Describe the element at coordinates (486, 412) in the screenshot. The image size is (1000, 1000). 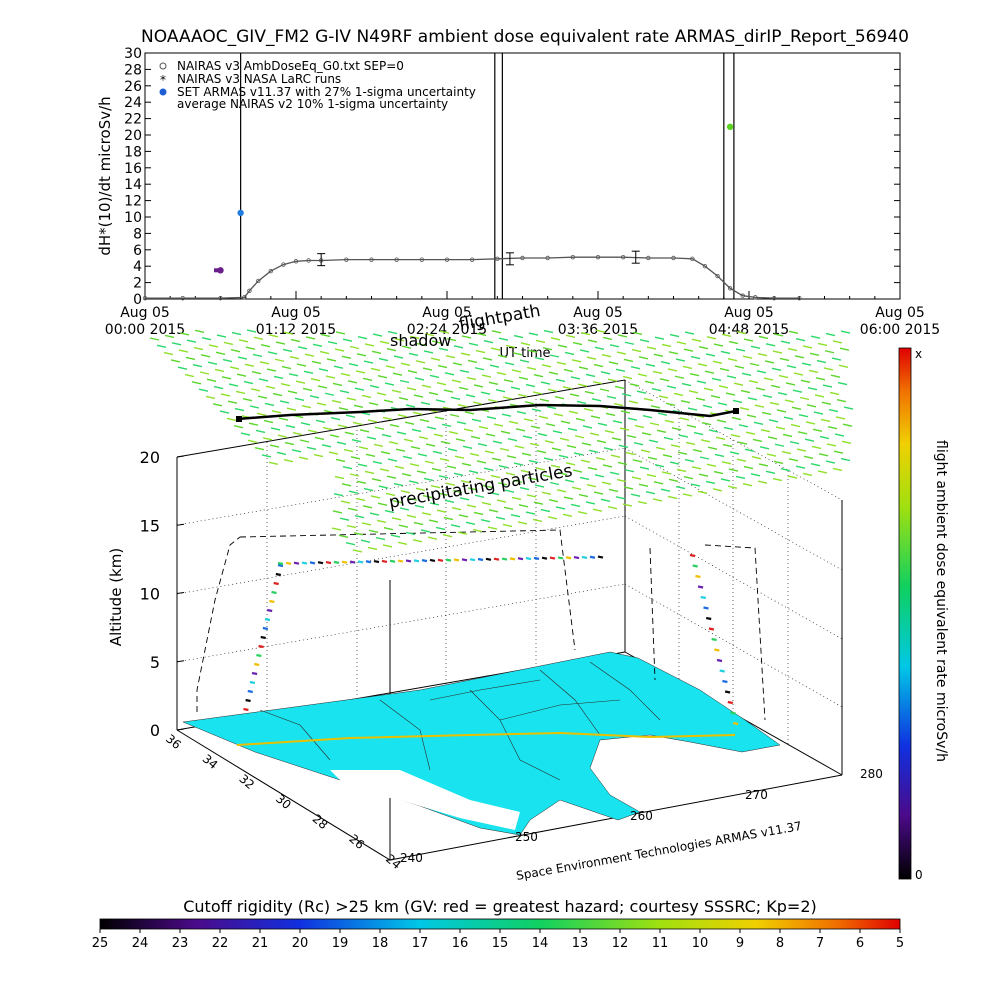
I see `flightpath-line` at that location.